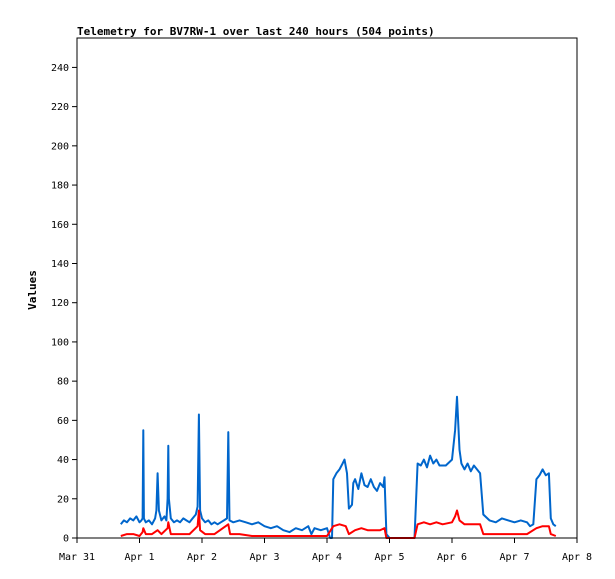 The height and width of the screenshot is (579, 615). Describe the element at coordinates (264, 557) in the screenshot. I see `x-tick-label: Apr 3` at that location.